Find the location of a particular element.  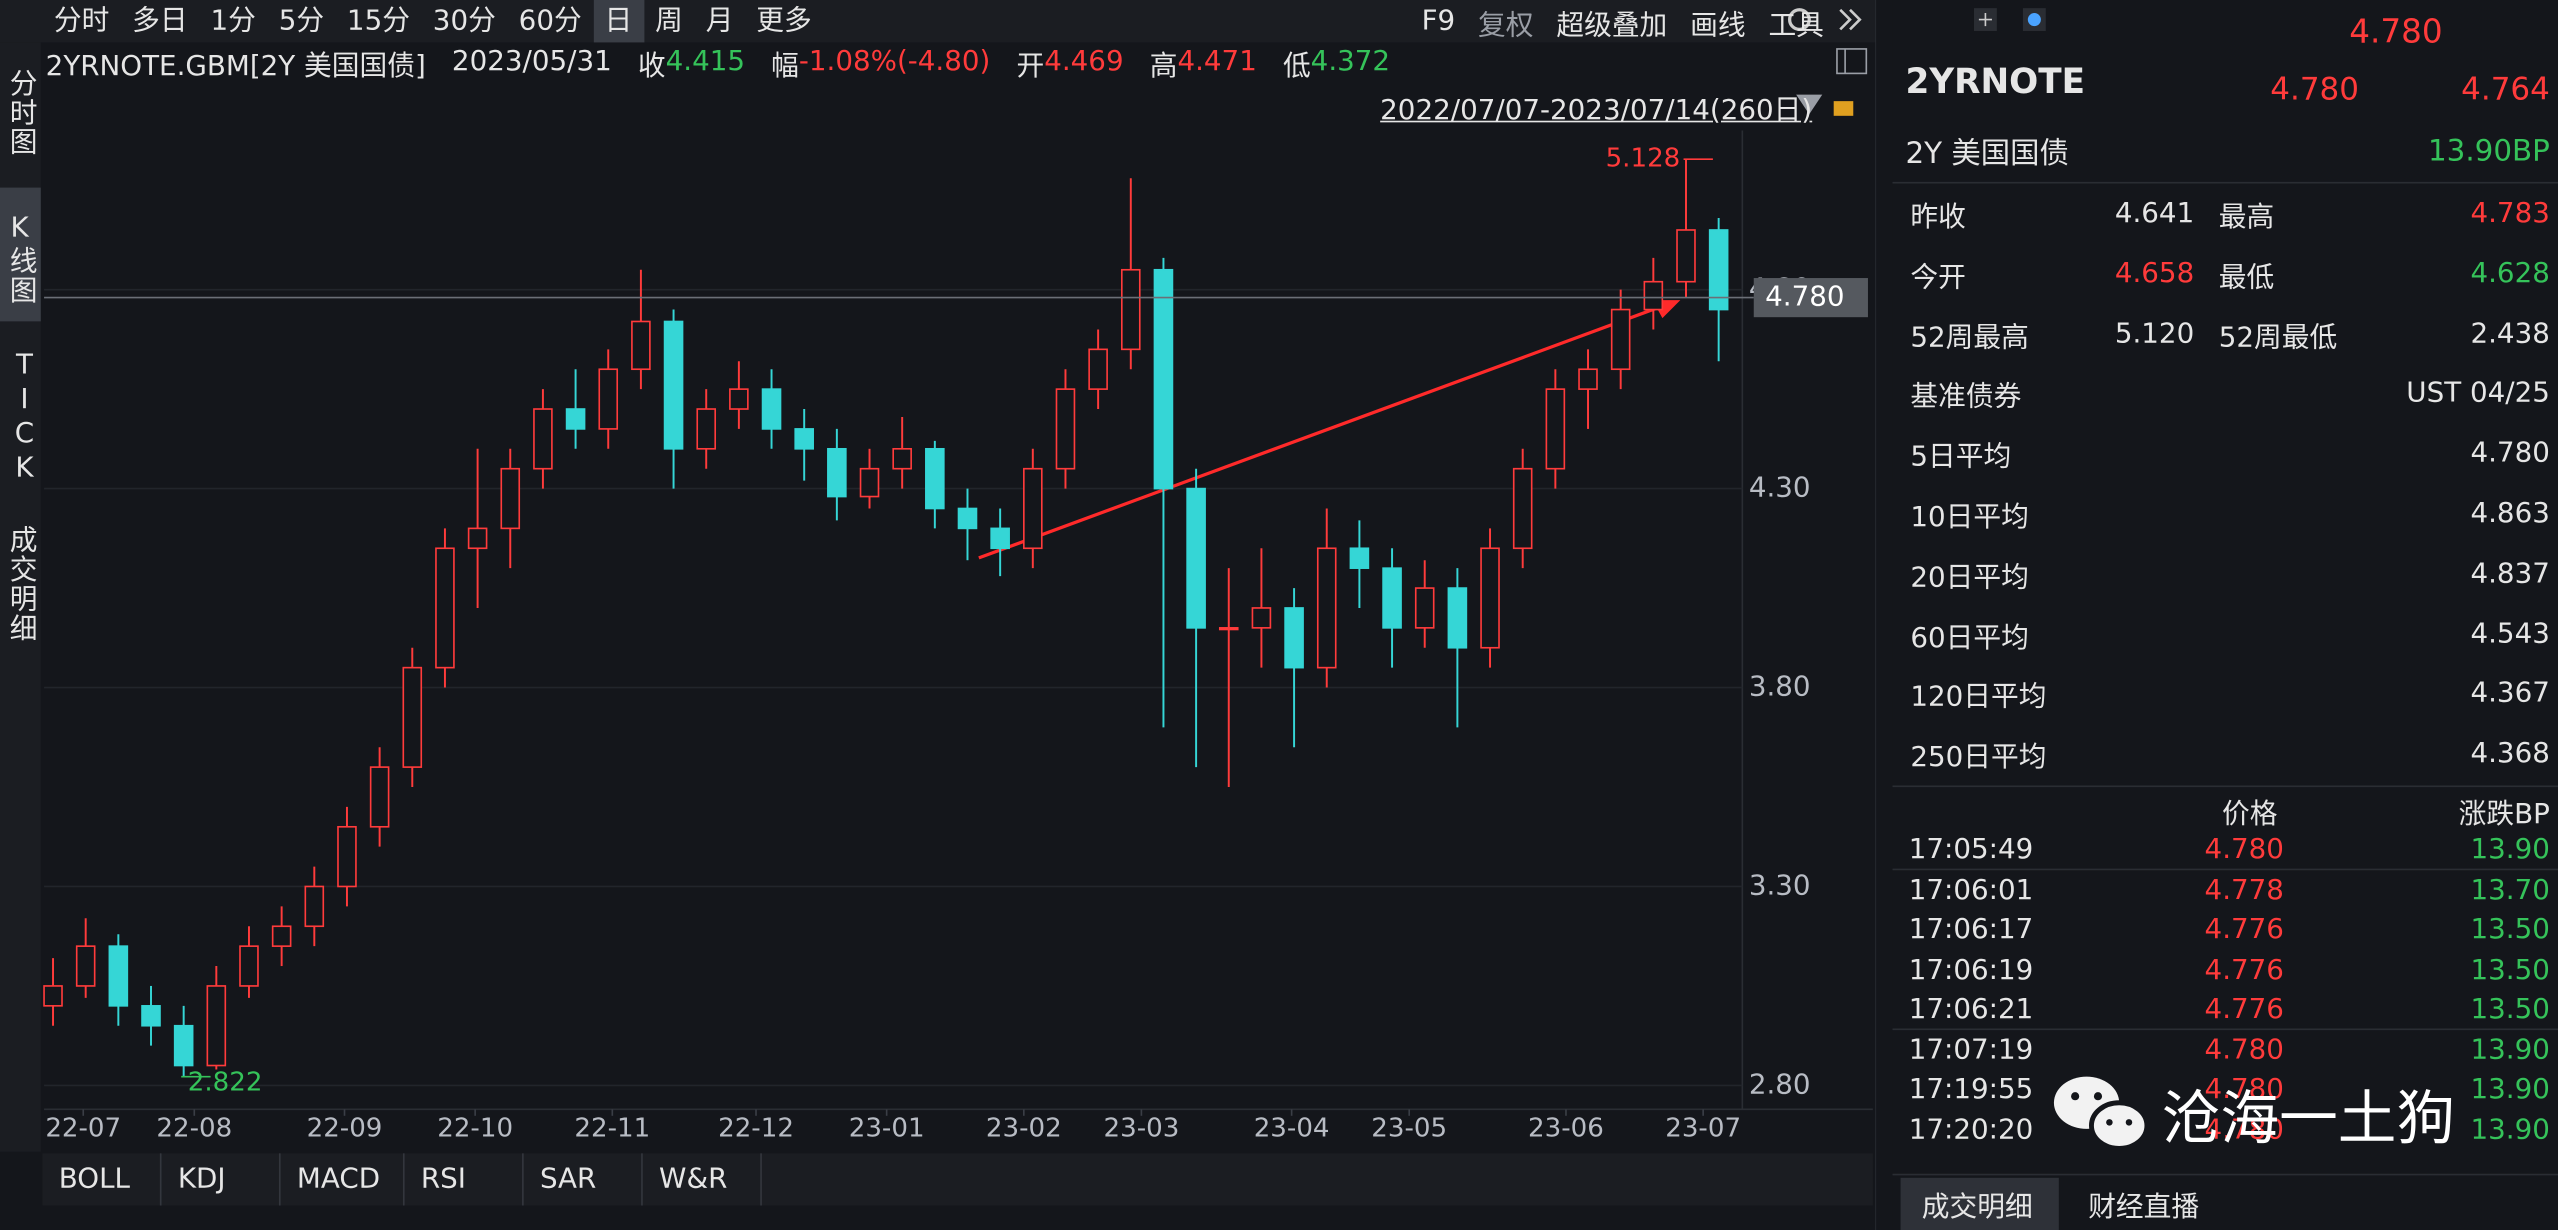

toolbar-bg is located at coordinates (938, 21).